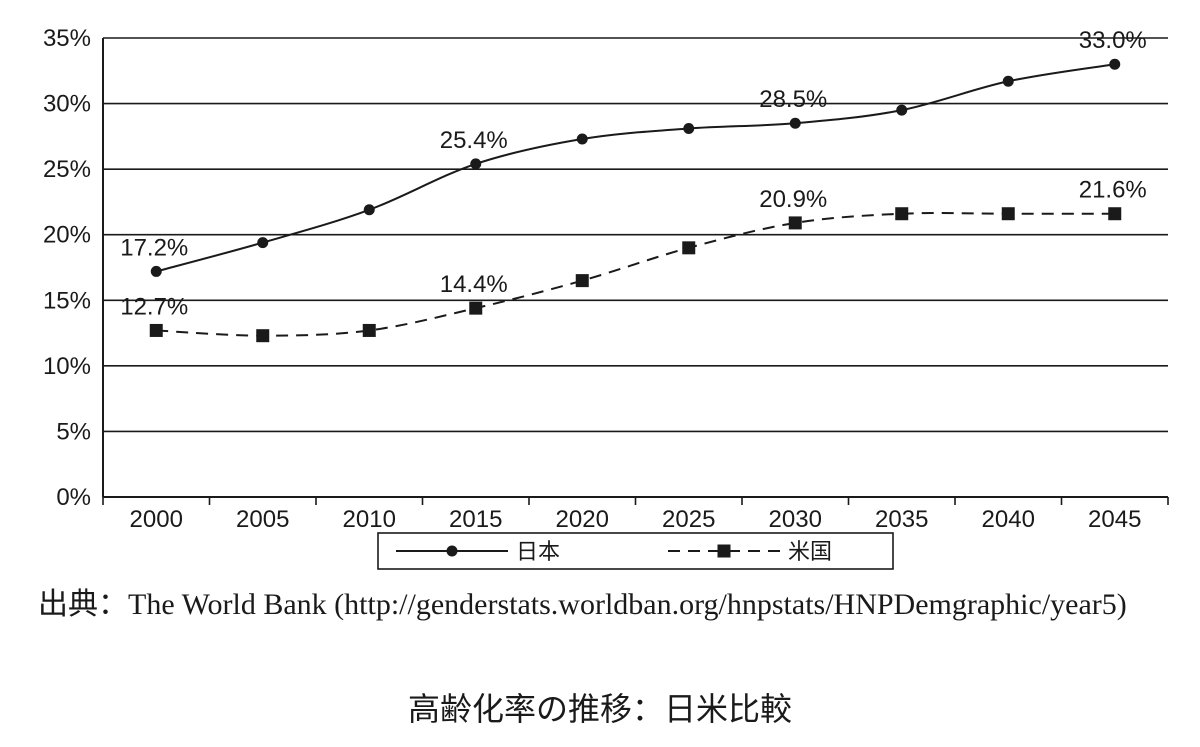 This screenshot has height=747, width=1200. I want to click on x-tick-label: 2010, so click(369, 519).